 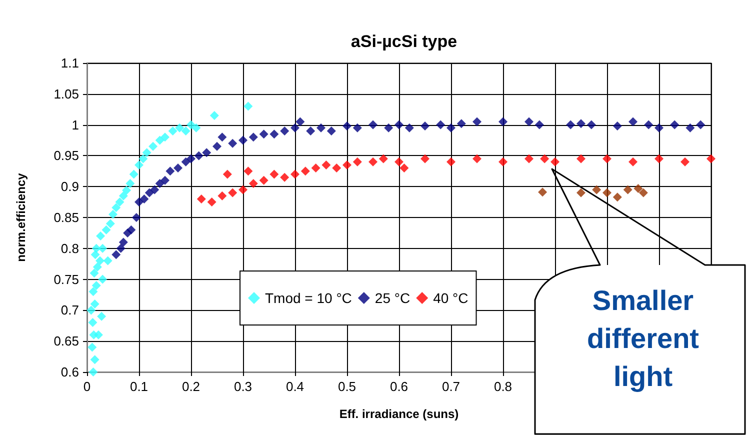 What do you see at coordinates (87, 386) in the screenshot?
I see `x-tick-label: 0` at bounding box center [87, 386].